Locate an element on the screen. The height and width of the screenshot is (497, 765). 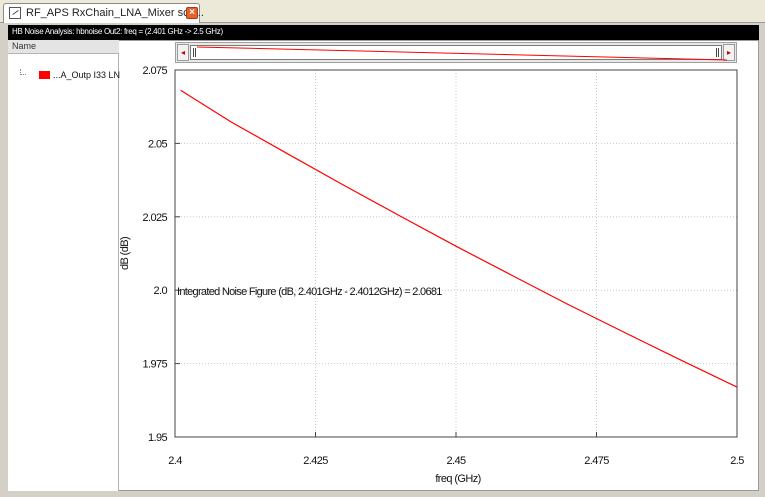
y-tick-label: 2.05 is located at coordinates (157, 144).